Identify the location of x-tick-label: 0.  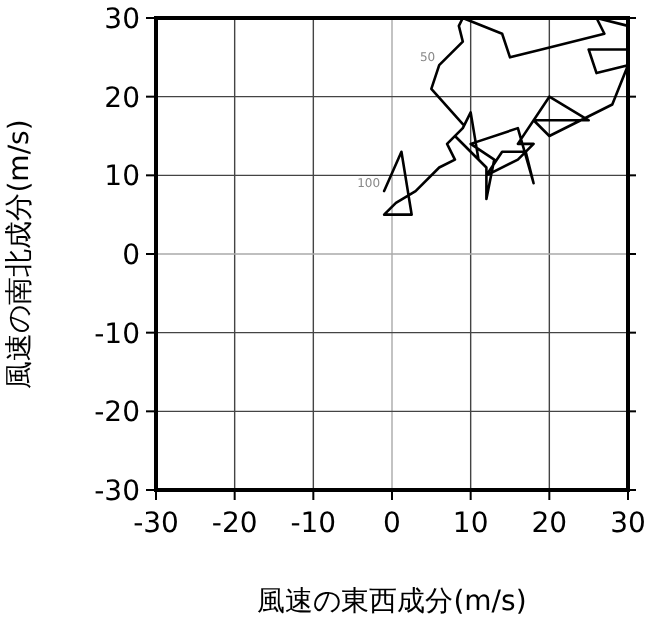
(392, 524).